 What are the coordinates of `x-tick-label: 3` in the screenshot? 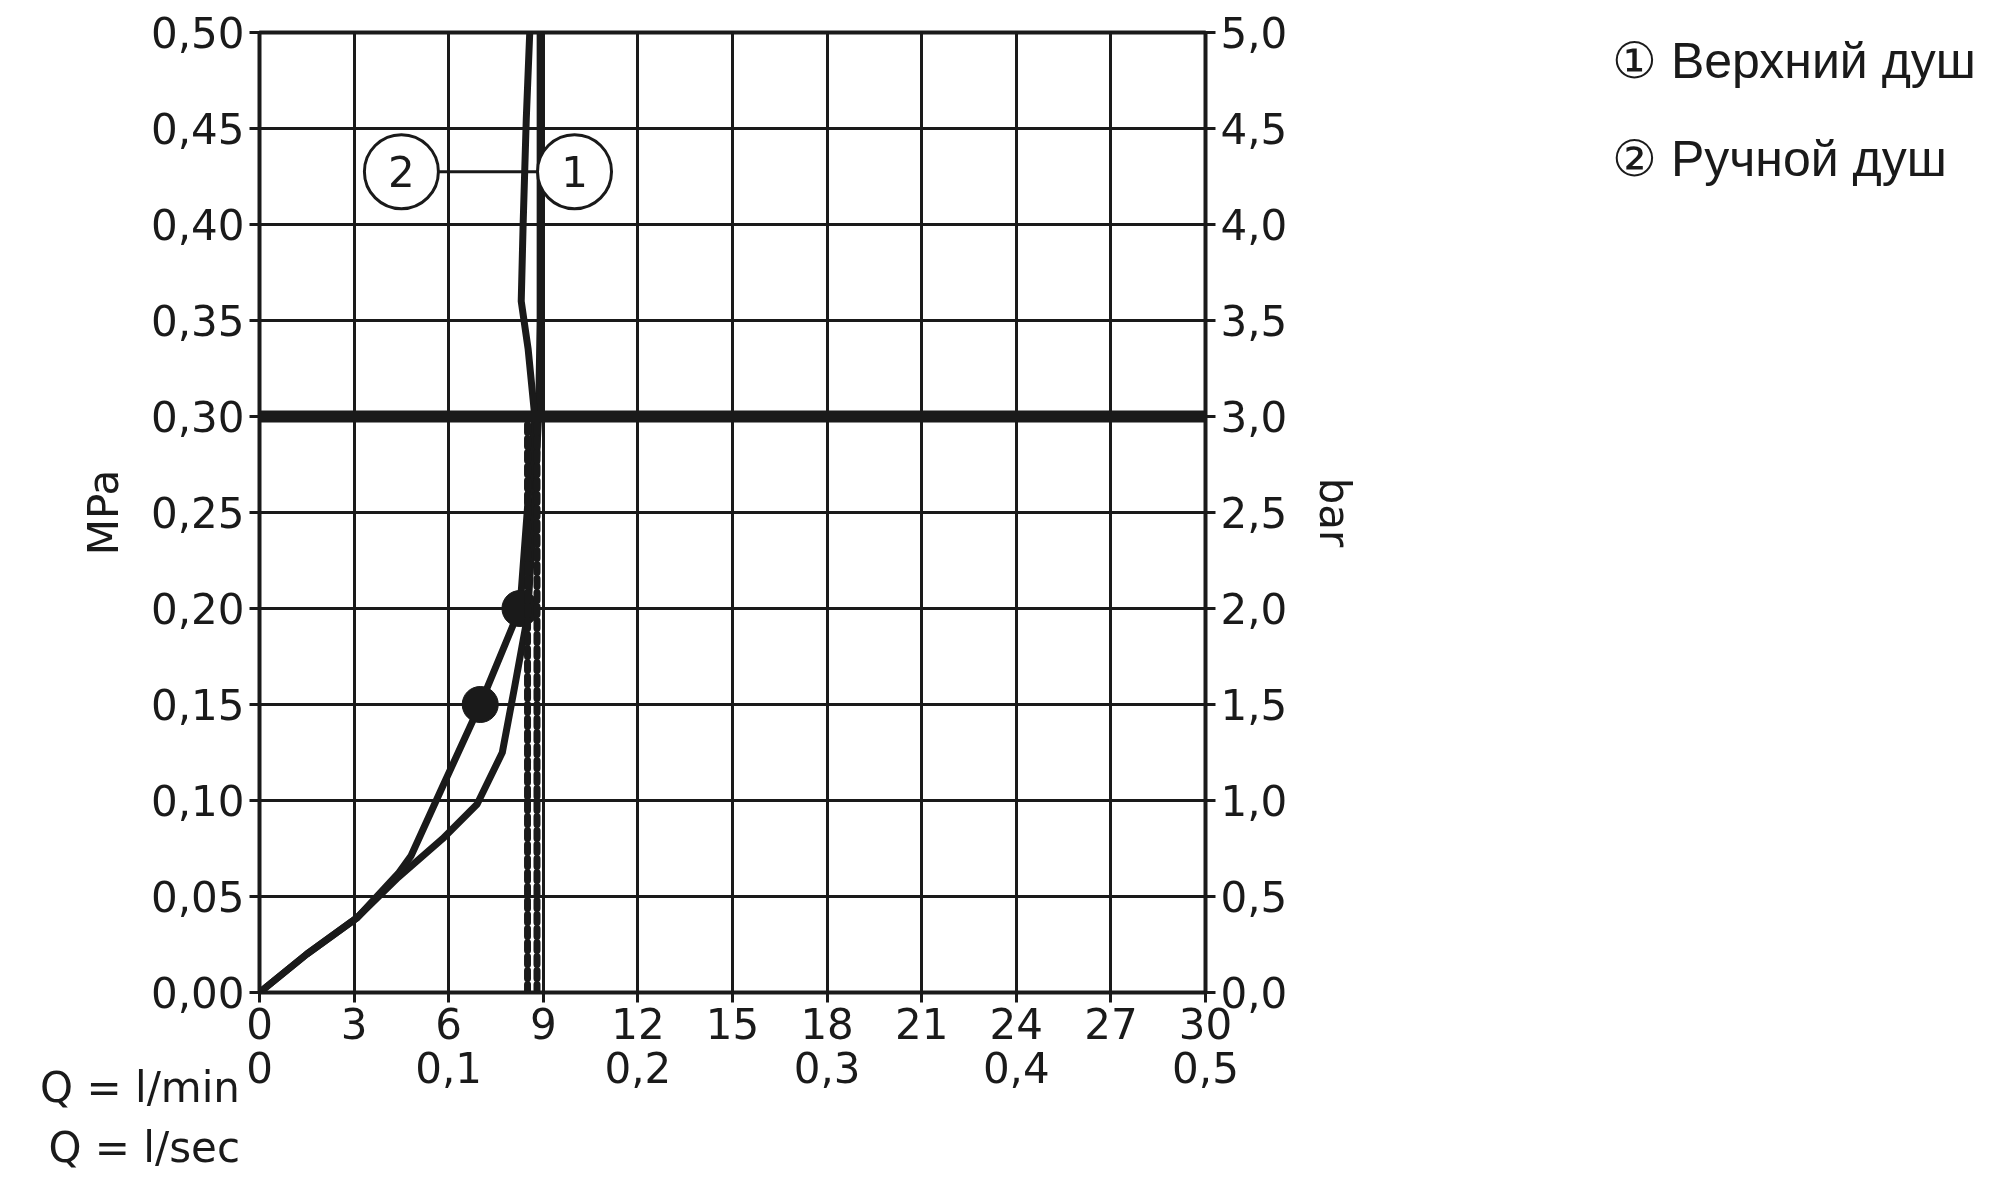 It's located at (354, 1024).